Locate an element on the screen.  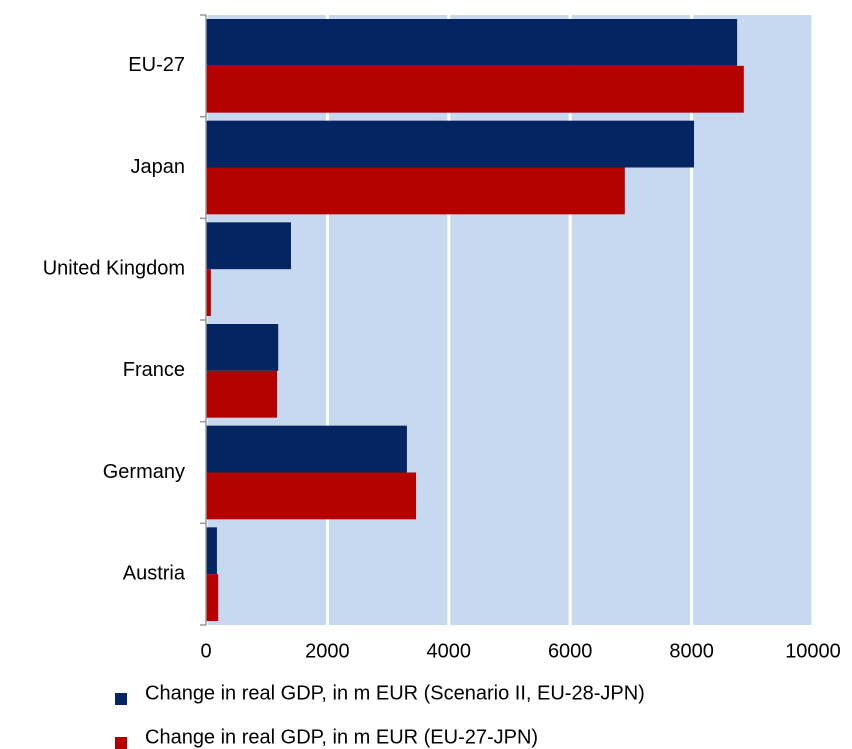
x-tick-label: 4000 is located at coordinates (449, 651).